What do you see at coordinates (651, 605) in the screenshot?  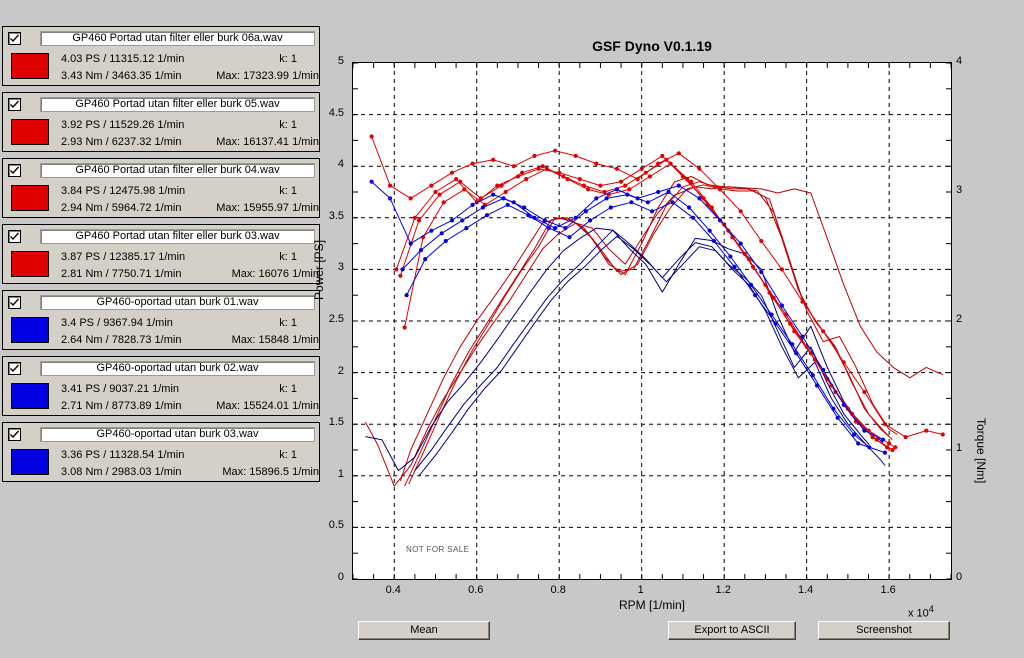 I see `x-axis-label: RPM [1/min]` at bounding box center [651, 605].